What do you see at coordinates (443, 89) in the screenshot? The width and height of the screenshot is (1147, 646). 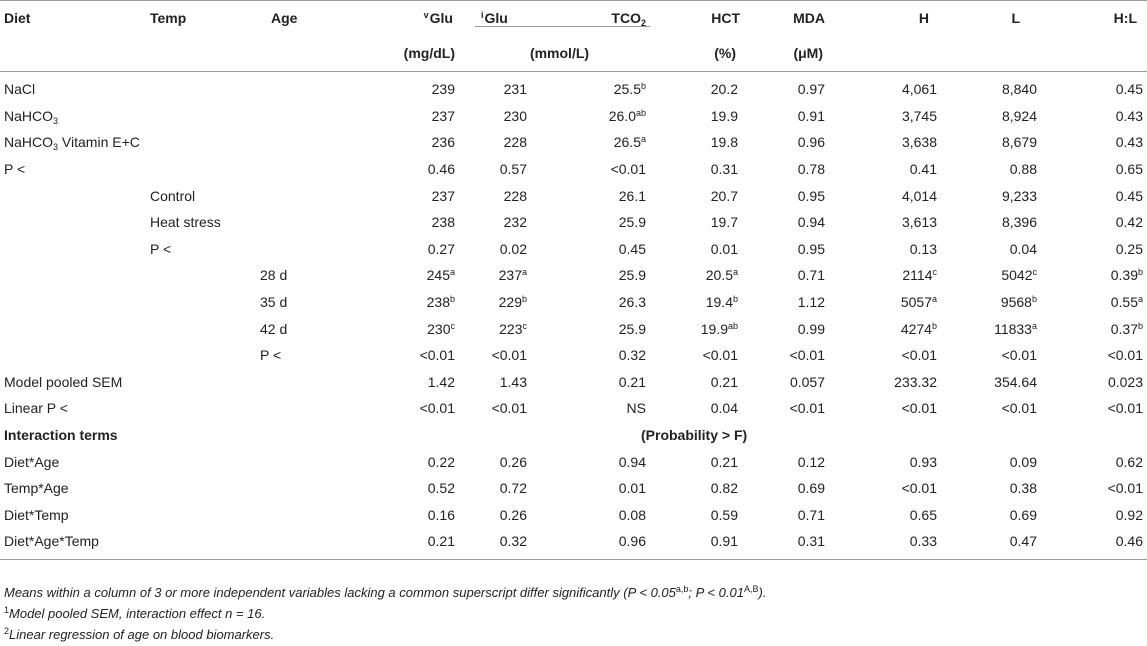 I see `cell-value: 239` at bounding box center [443, 89].